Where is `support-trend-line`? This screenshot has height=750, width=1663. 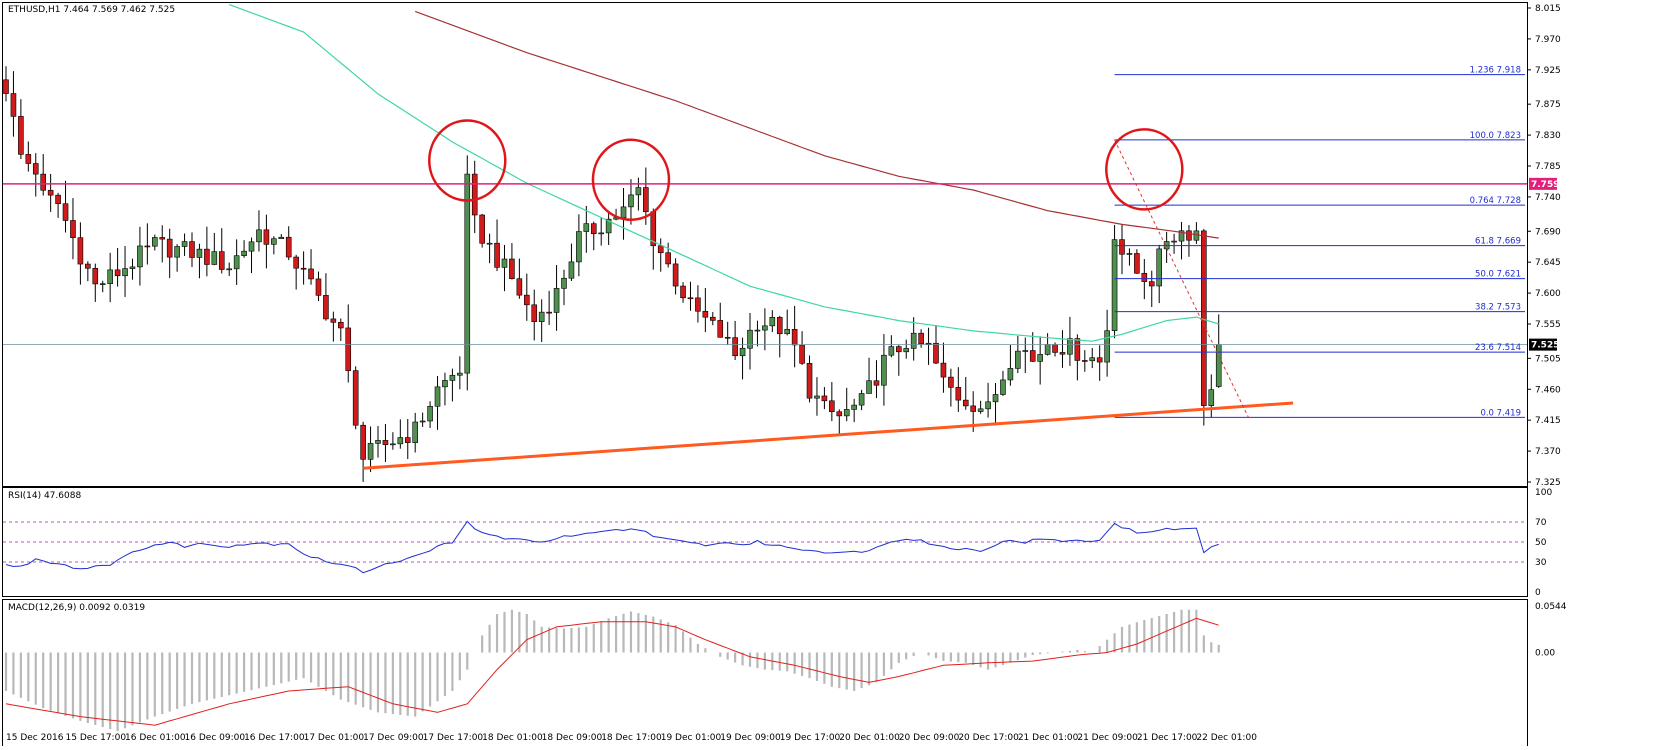
support-trend-line is located at coordinates (828, 435).